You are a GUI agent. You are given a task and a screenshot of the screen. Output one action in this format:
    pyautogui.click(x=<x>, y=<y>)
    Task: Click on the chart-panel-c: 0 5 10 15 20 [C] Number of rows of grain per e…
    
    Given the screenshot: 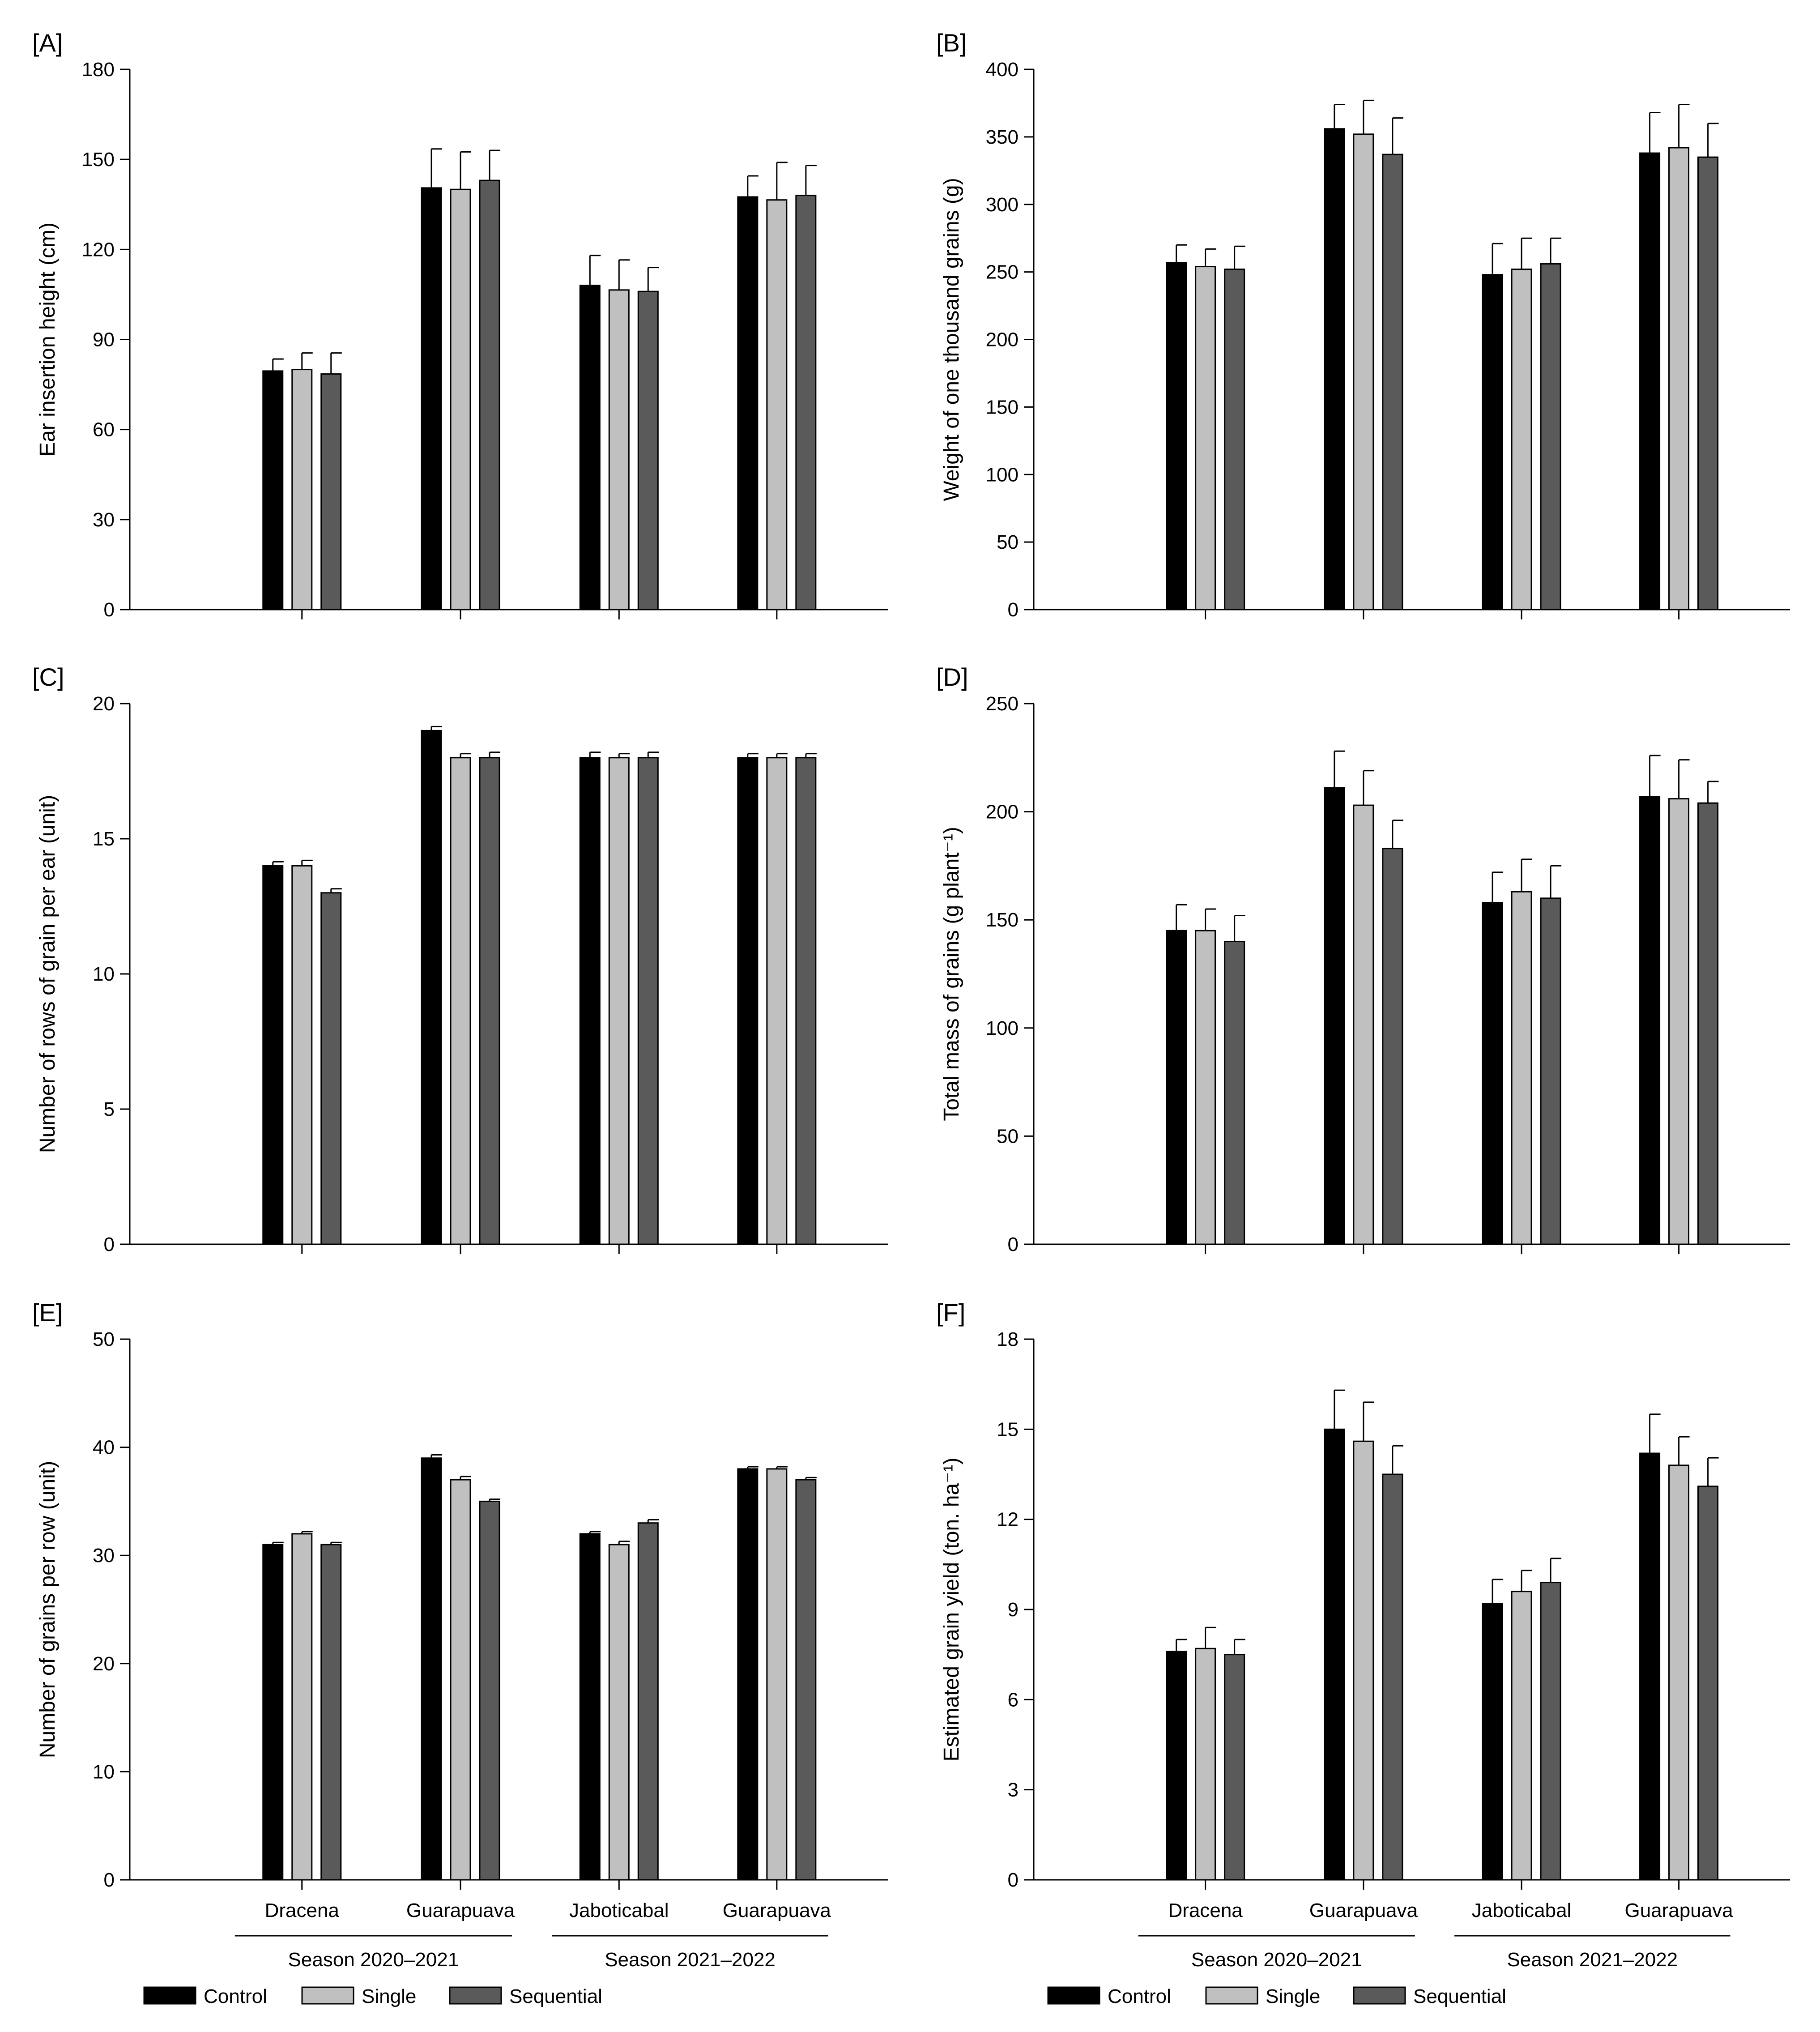 What is the action you would take?
    pyautogui.click(x=460, y=959)
    